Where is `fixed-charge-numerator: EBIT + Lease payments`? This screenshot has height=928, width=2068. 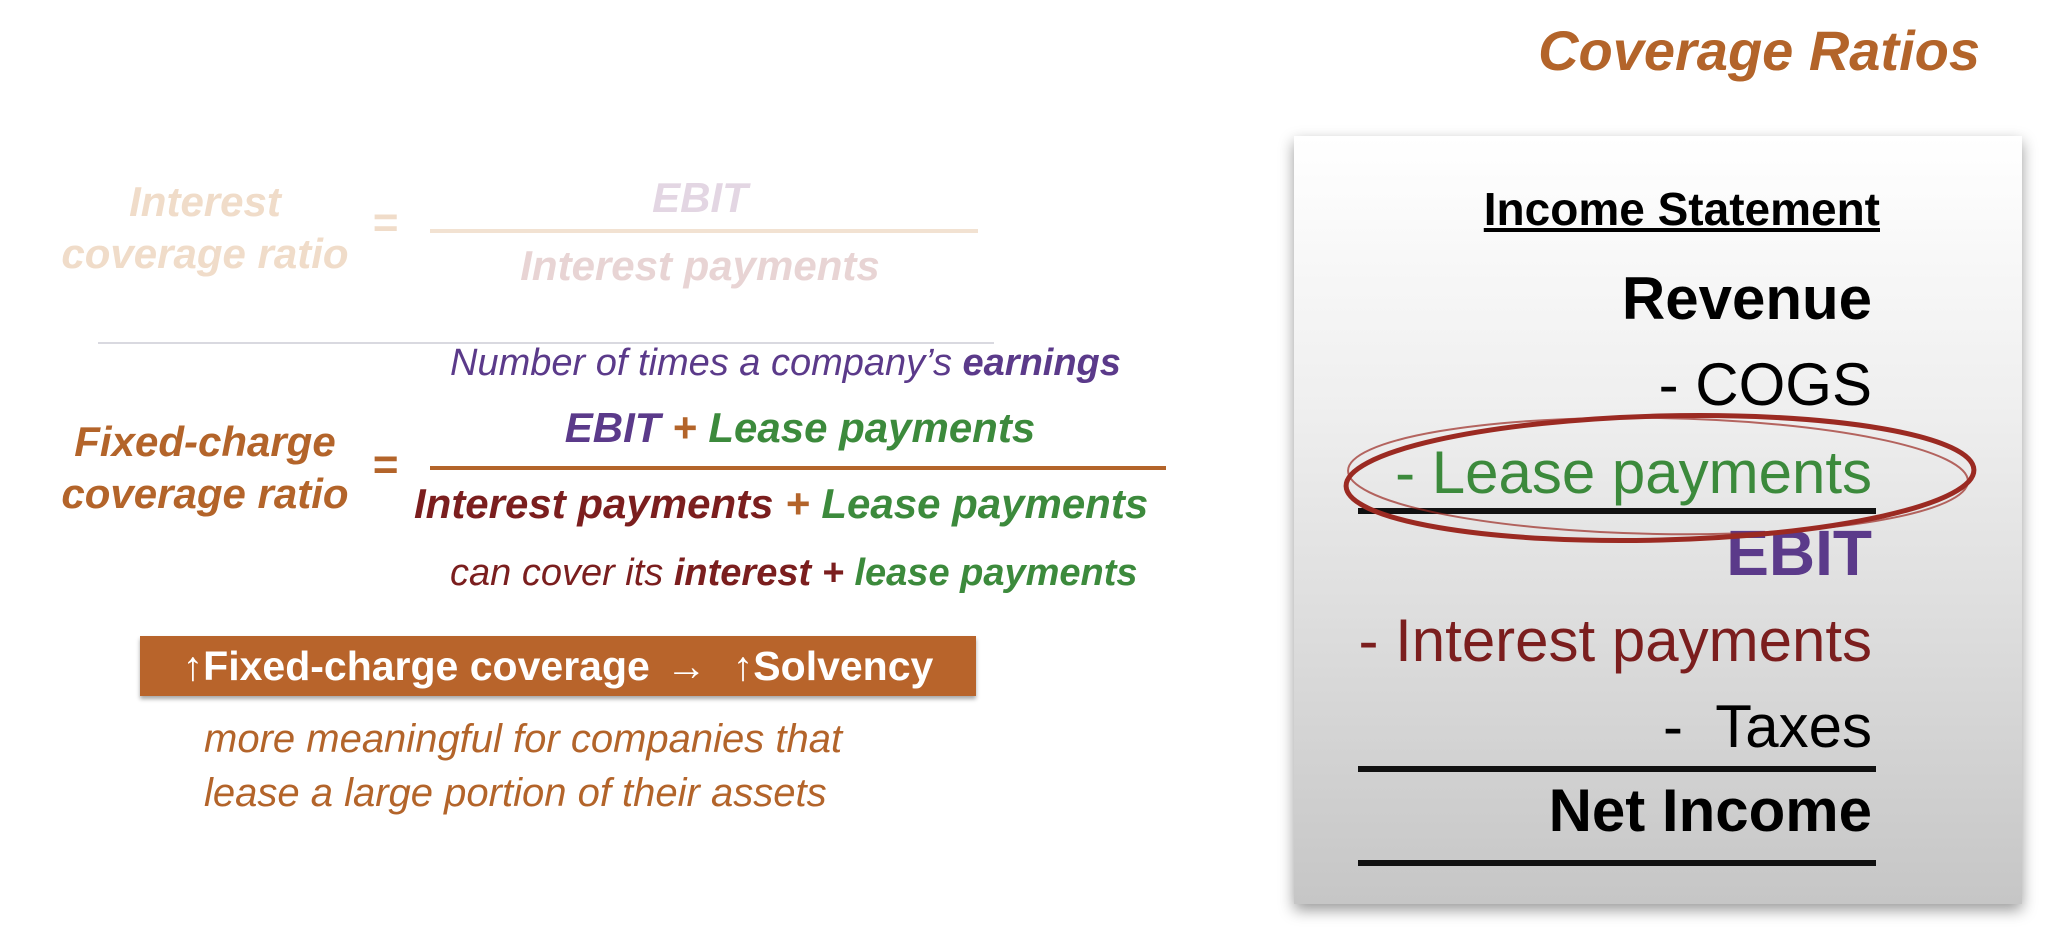 fixed-charge-numerator: EBIT + Lease payments is located at coordinates (800, 428).